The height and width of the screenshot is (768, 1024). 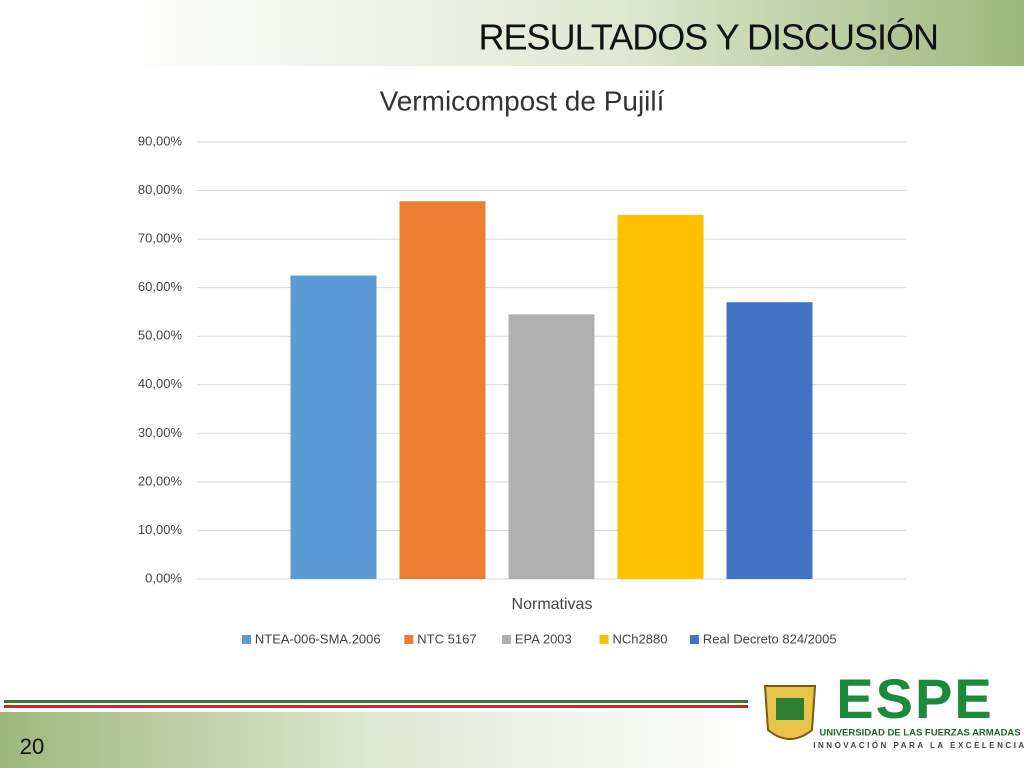 I want to click on legend-label: NTEA-006-SMA.2006, so click(x=318, y=638).